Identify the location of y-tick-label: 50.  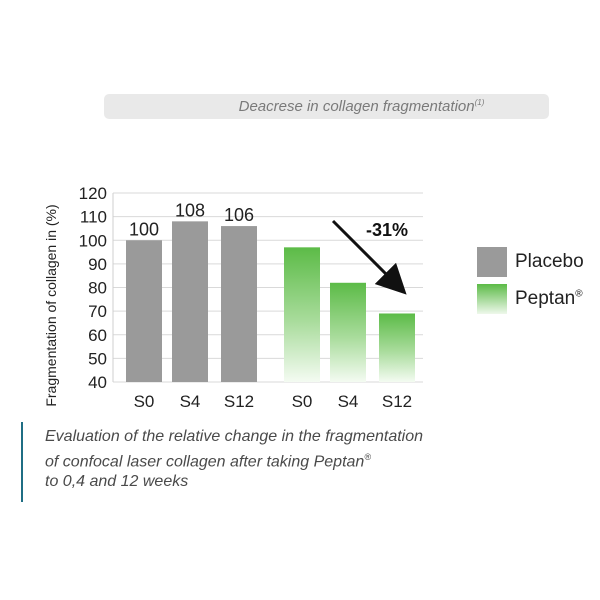
(97, 358).